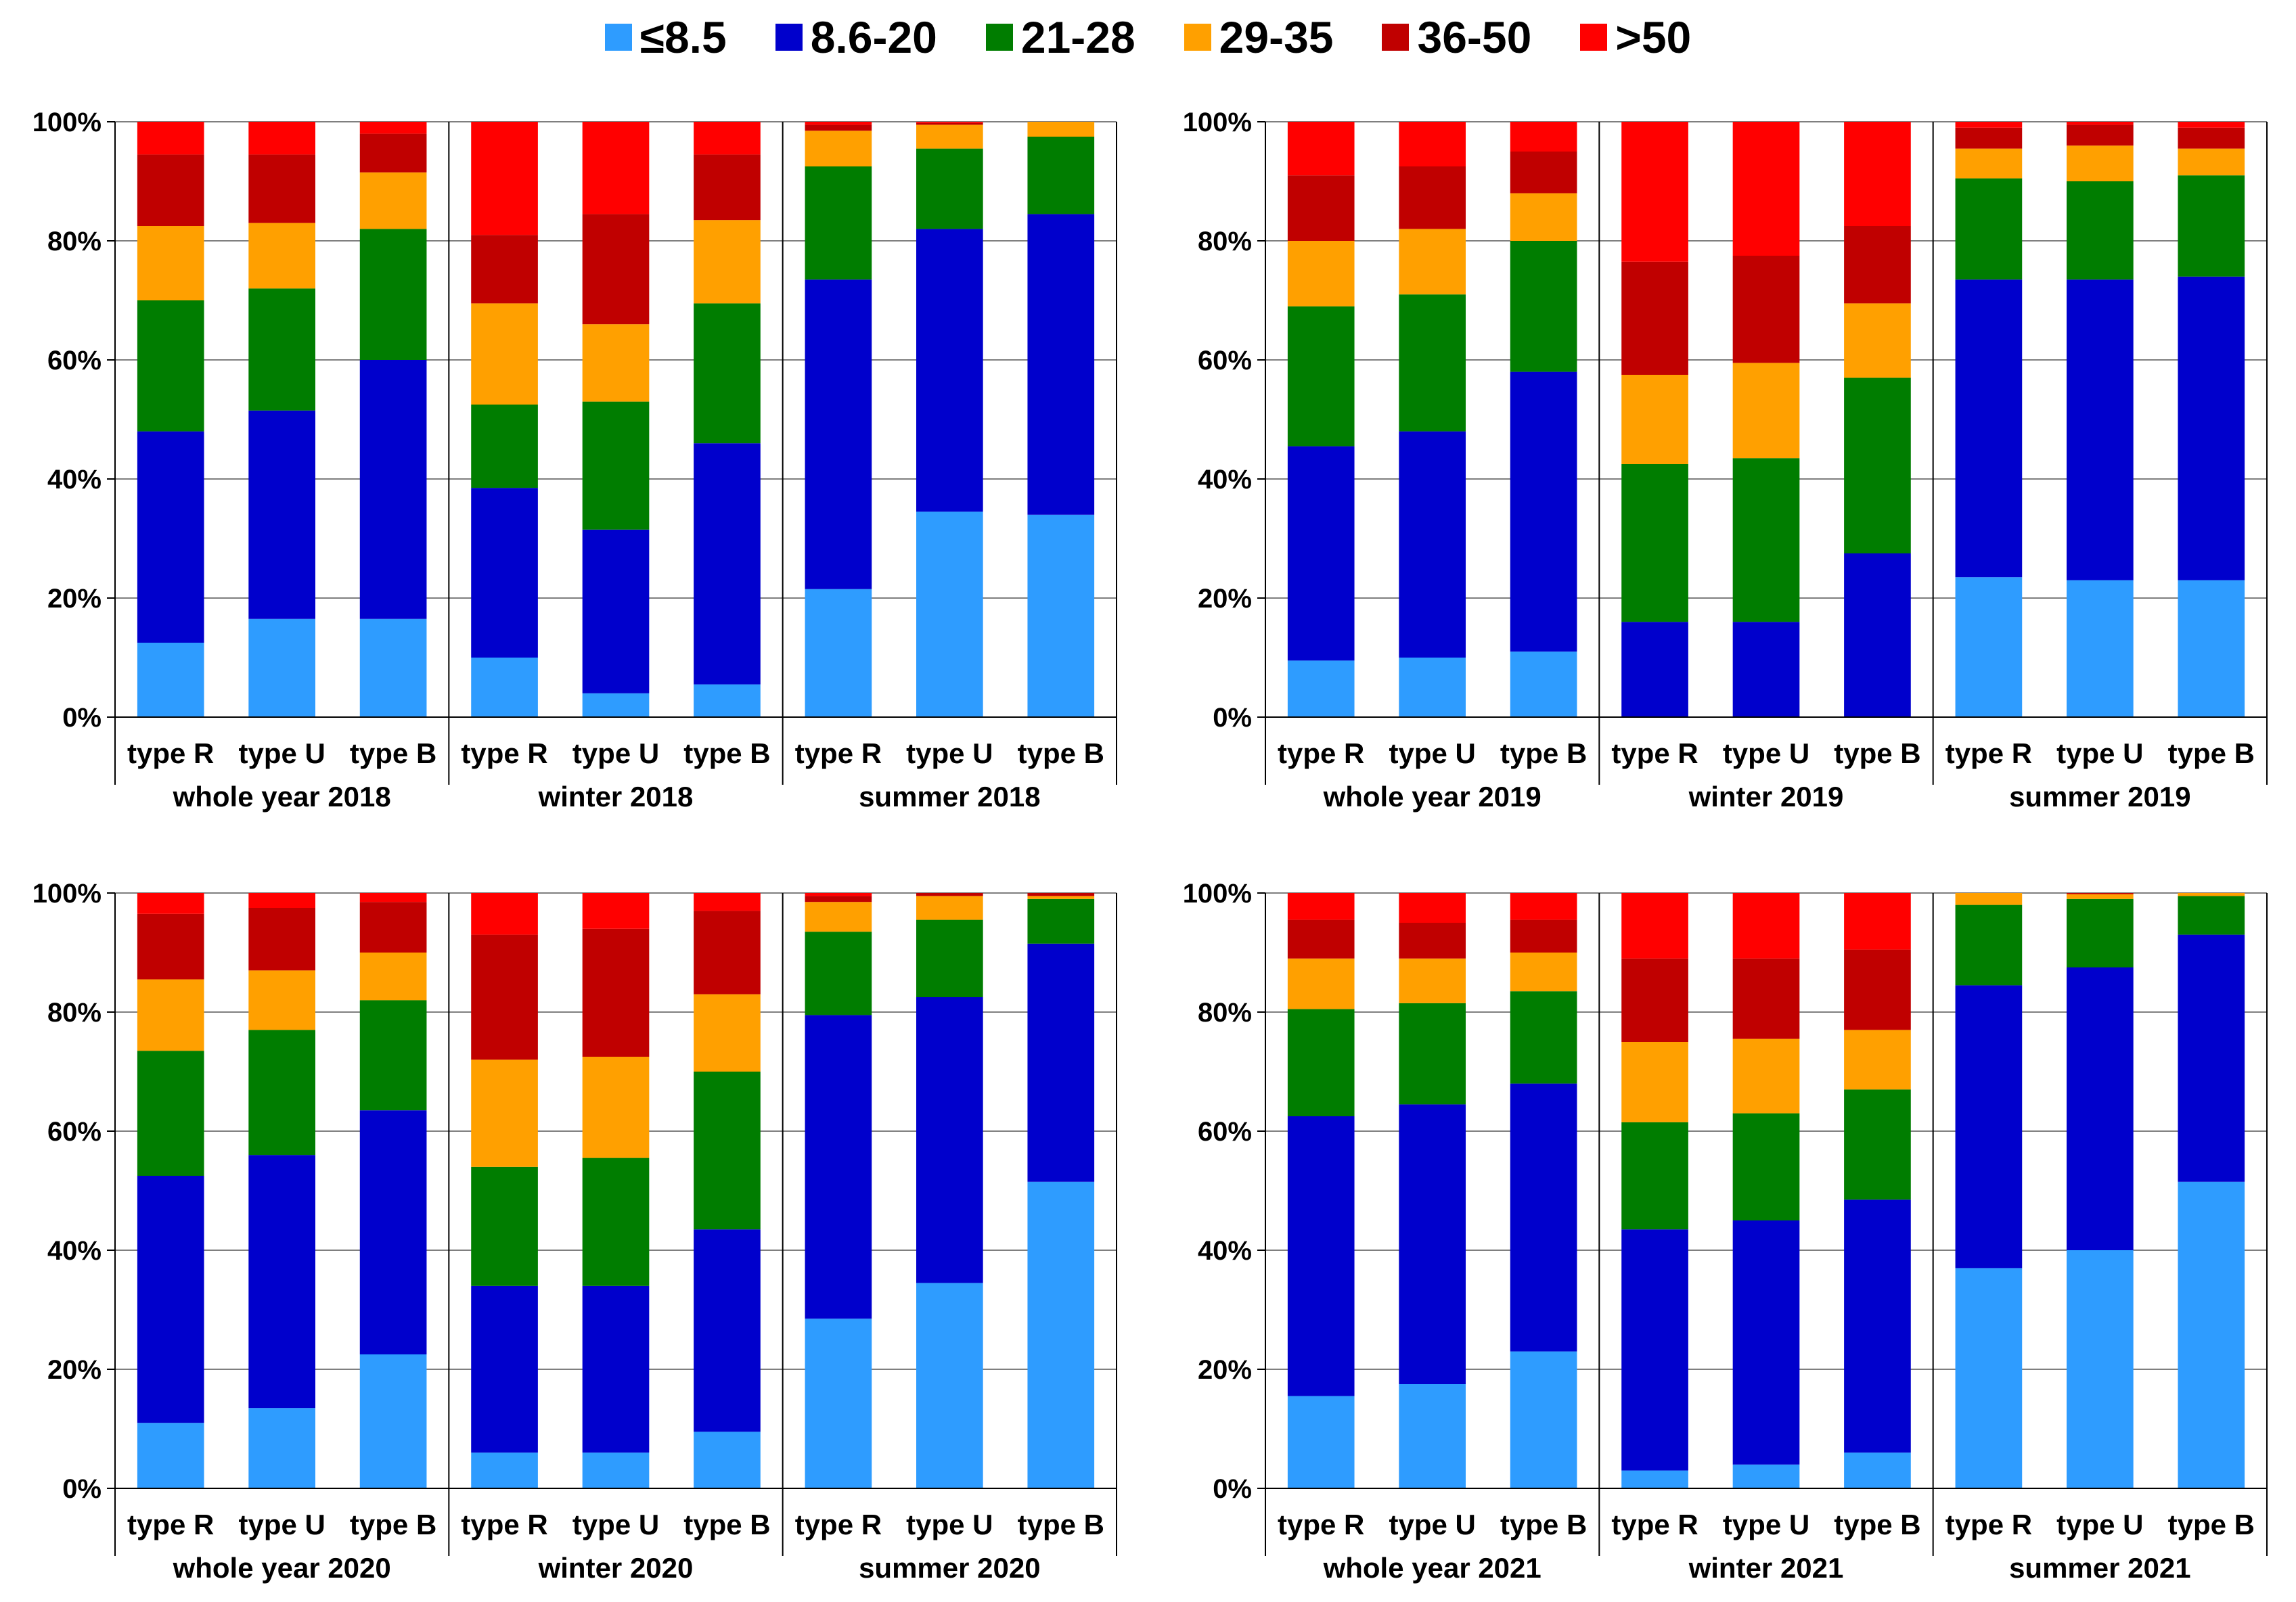 This screenshot has width=2296, height=1602. I want to click on y-tick-label: 60%, so click(1225, 1132).